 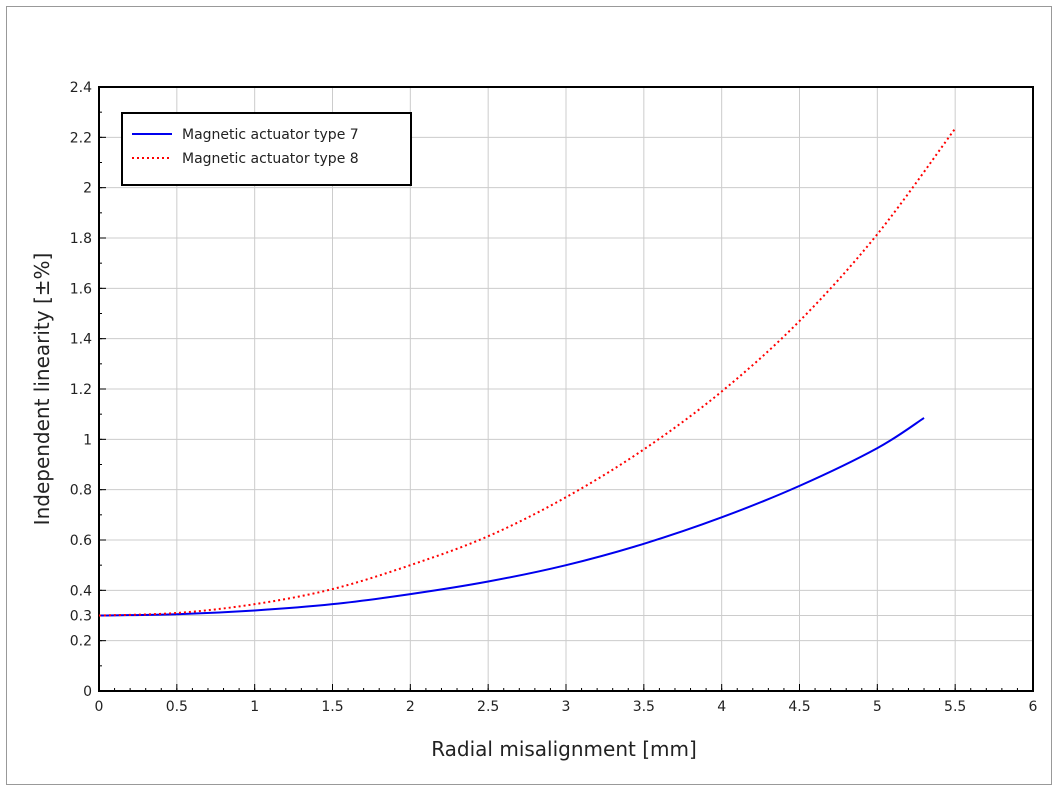 What do you see at coordinates (81, 390) in the screenshot?
I see `y-tick-label: 1.2` at bounding box center [81, 390].